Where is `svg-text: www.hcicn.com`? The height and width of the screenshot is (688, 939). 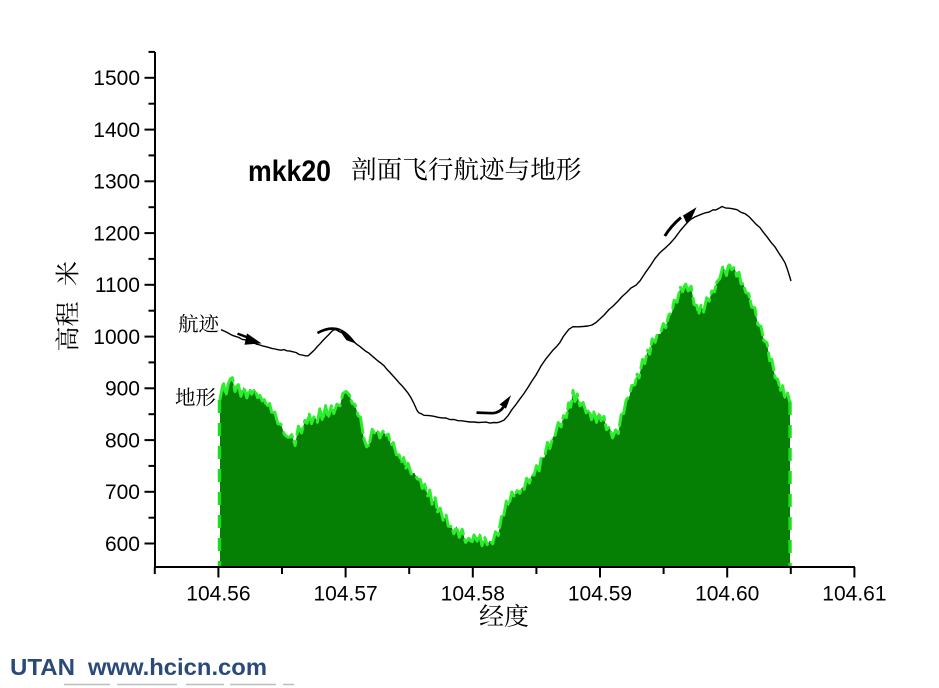 svg-text: www.hcicn.com is located at coordinates (177, 667).